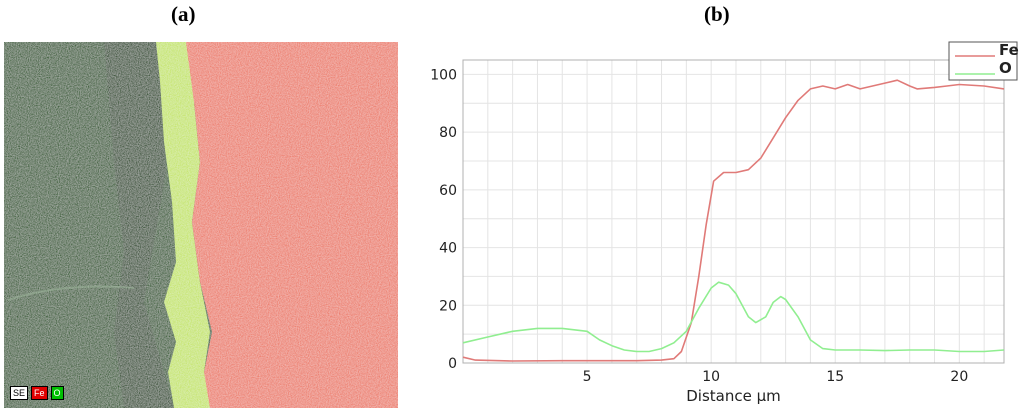 This screenshot has height=410, width=1024. I want to click on surface-scratch, so click(71, 293).